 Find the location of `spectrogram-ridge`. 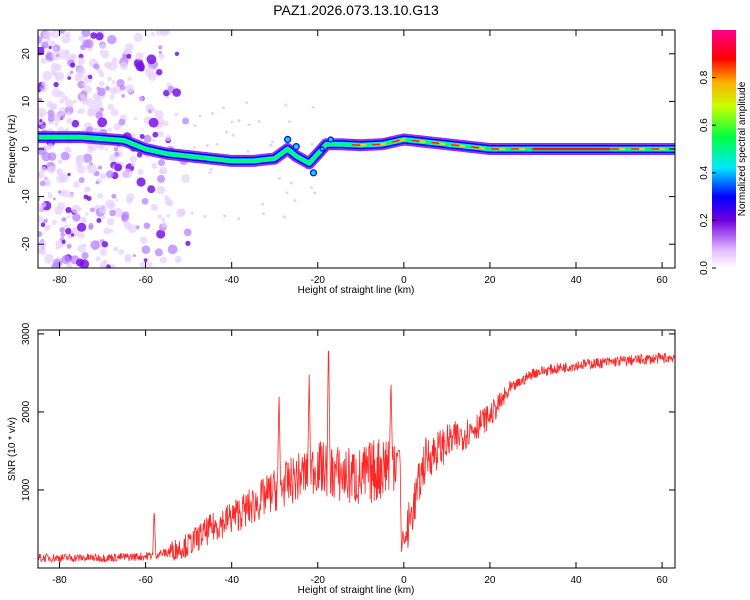

spectrogram-ridge is located at coordinates (356, 154).